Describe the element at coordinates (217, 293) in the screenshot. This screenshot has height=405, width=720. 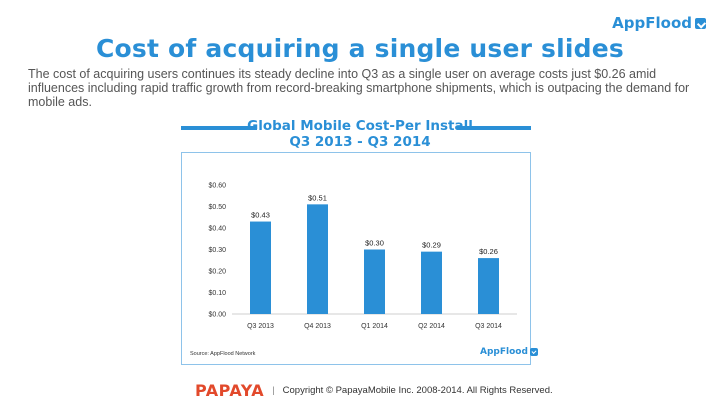
I see `y-tick-label: $0.10` at that location.